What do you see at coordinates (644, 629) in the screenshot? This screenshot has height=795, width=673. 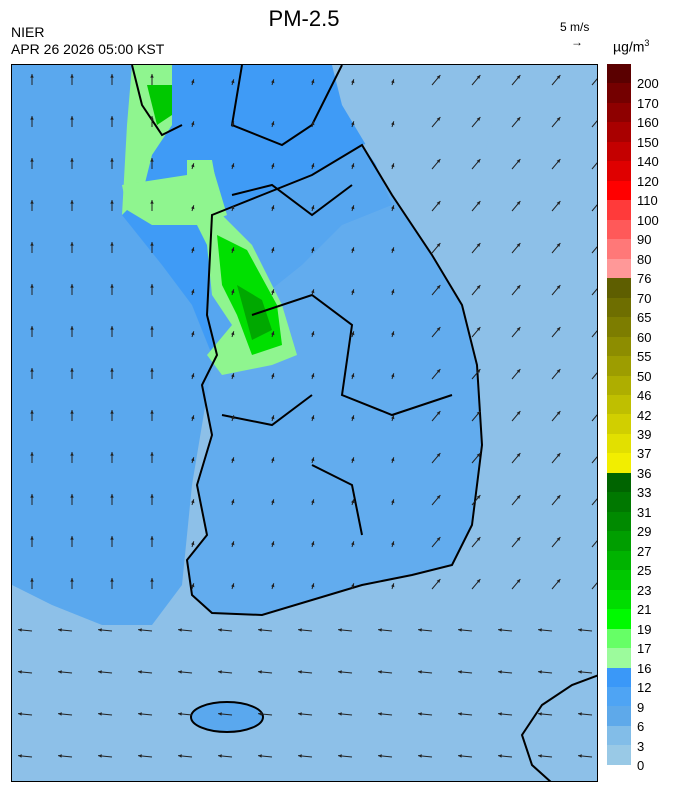 I see `colorbar-label: 19` at bounding box center [644, 629].